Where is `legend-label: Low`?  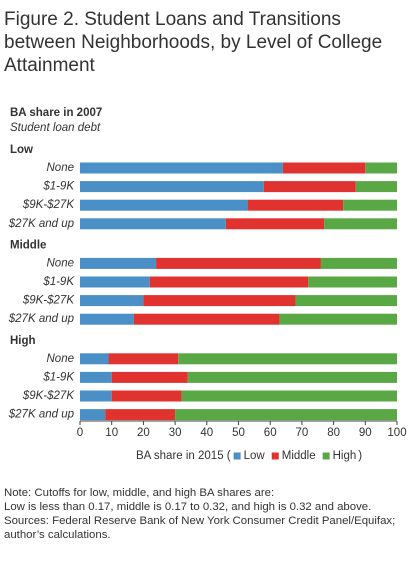 legend-label: Low is located at coordinates (255, 456).